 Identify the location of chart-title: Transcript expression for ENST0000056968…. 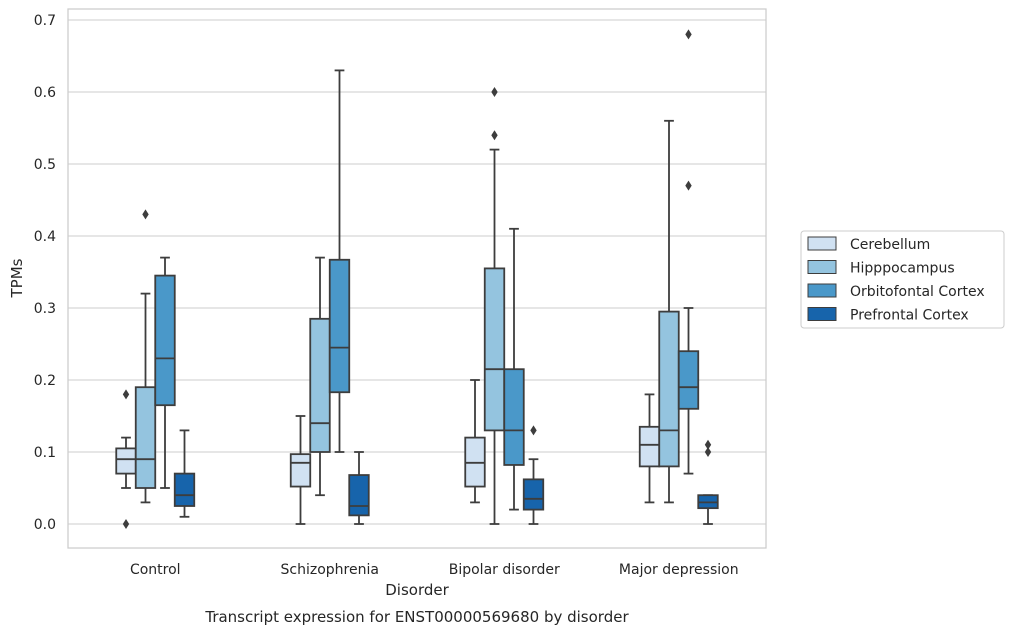
(416, 617).